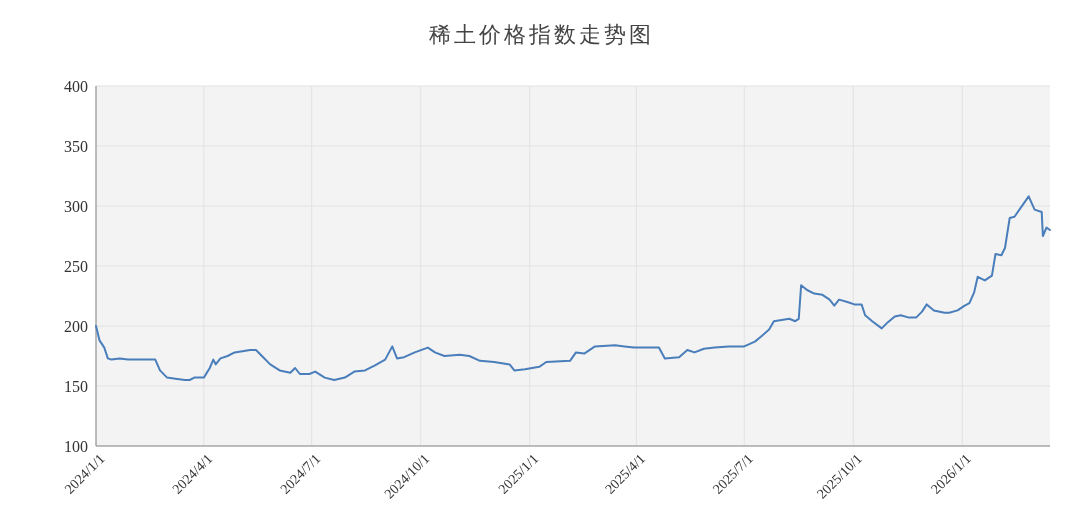 This screenshot has width=1082, height=531. I want to click on y-tick-label: 400, so click(76, 86).